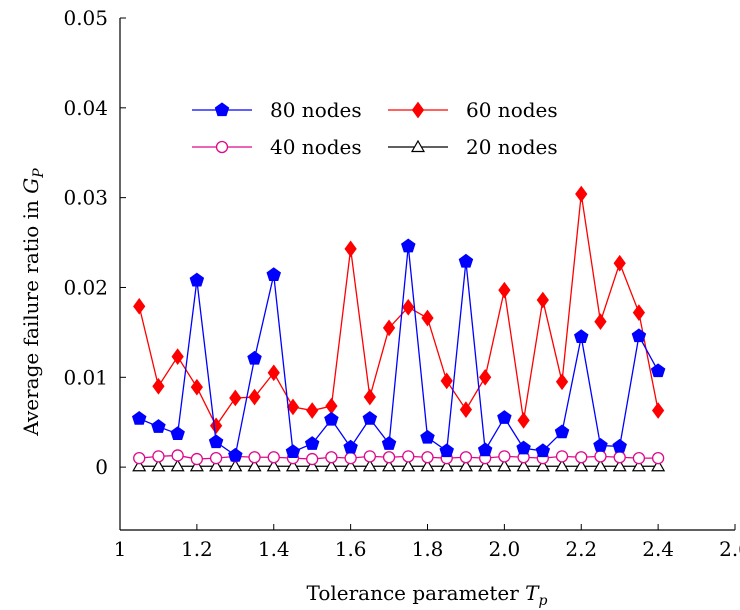 The width and height of the screenshot is (740, 610). I want to click on legend-entry-20-nodes: 20 nodes, so click(473, 147).